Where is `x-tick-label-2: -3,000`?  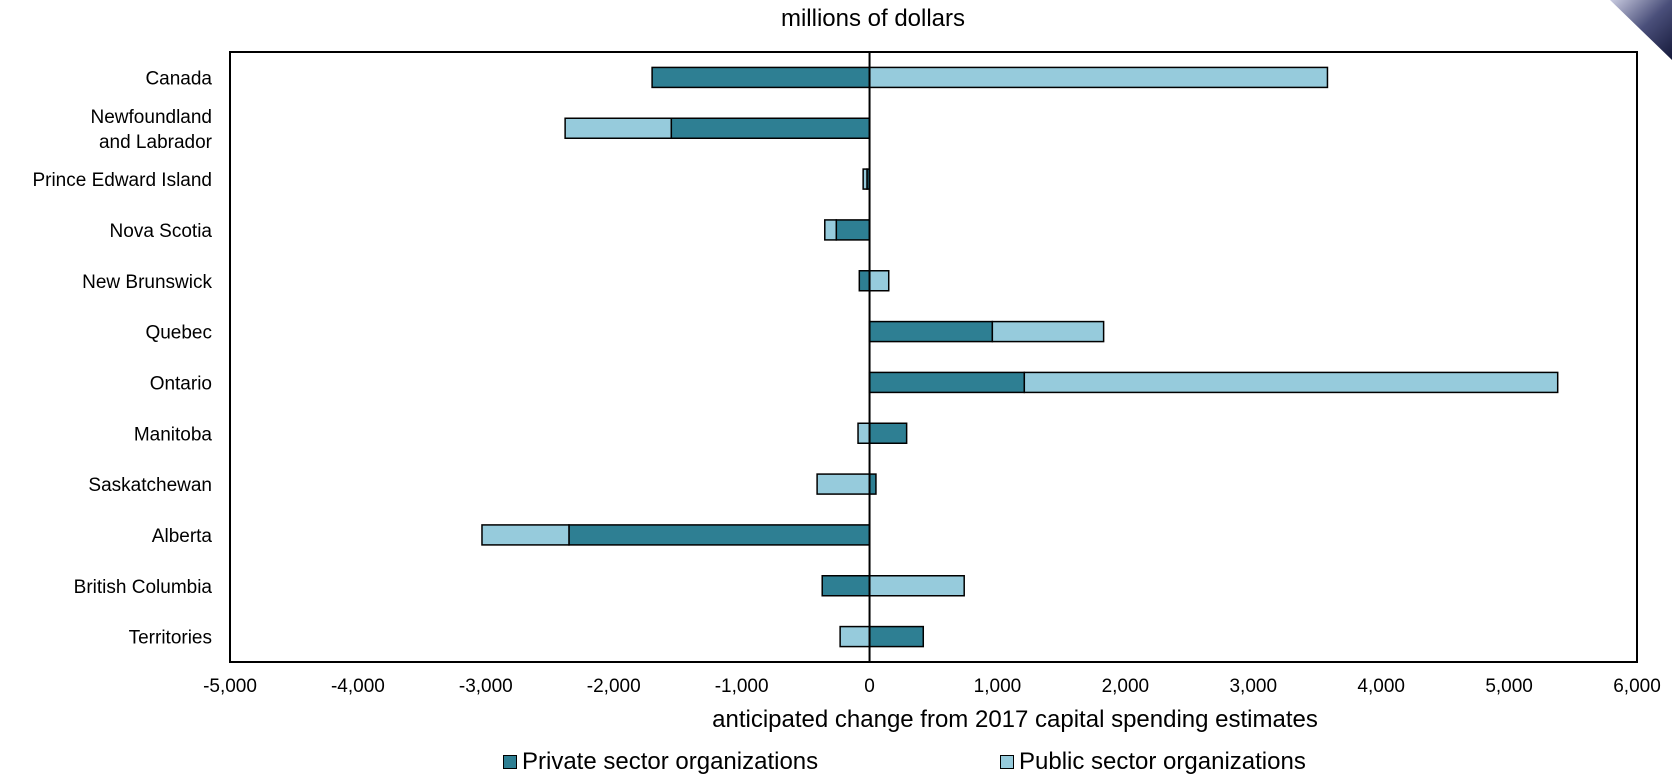 x-tick-label-2: -3,000 is located at coordinates (486, 686).